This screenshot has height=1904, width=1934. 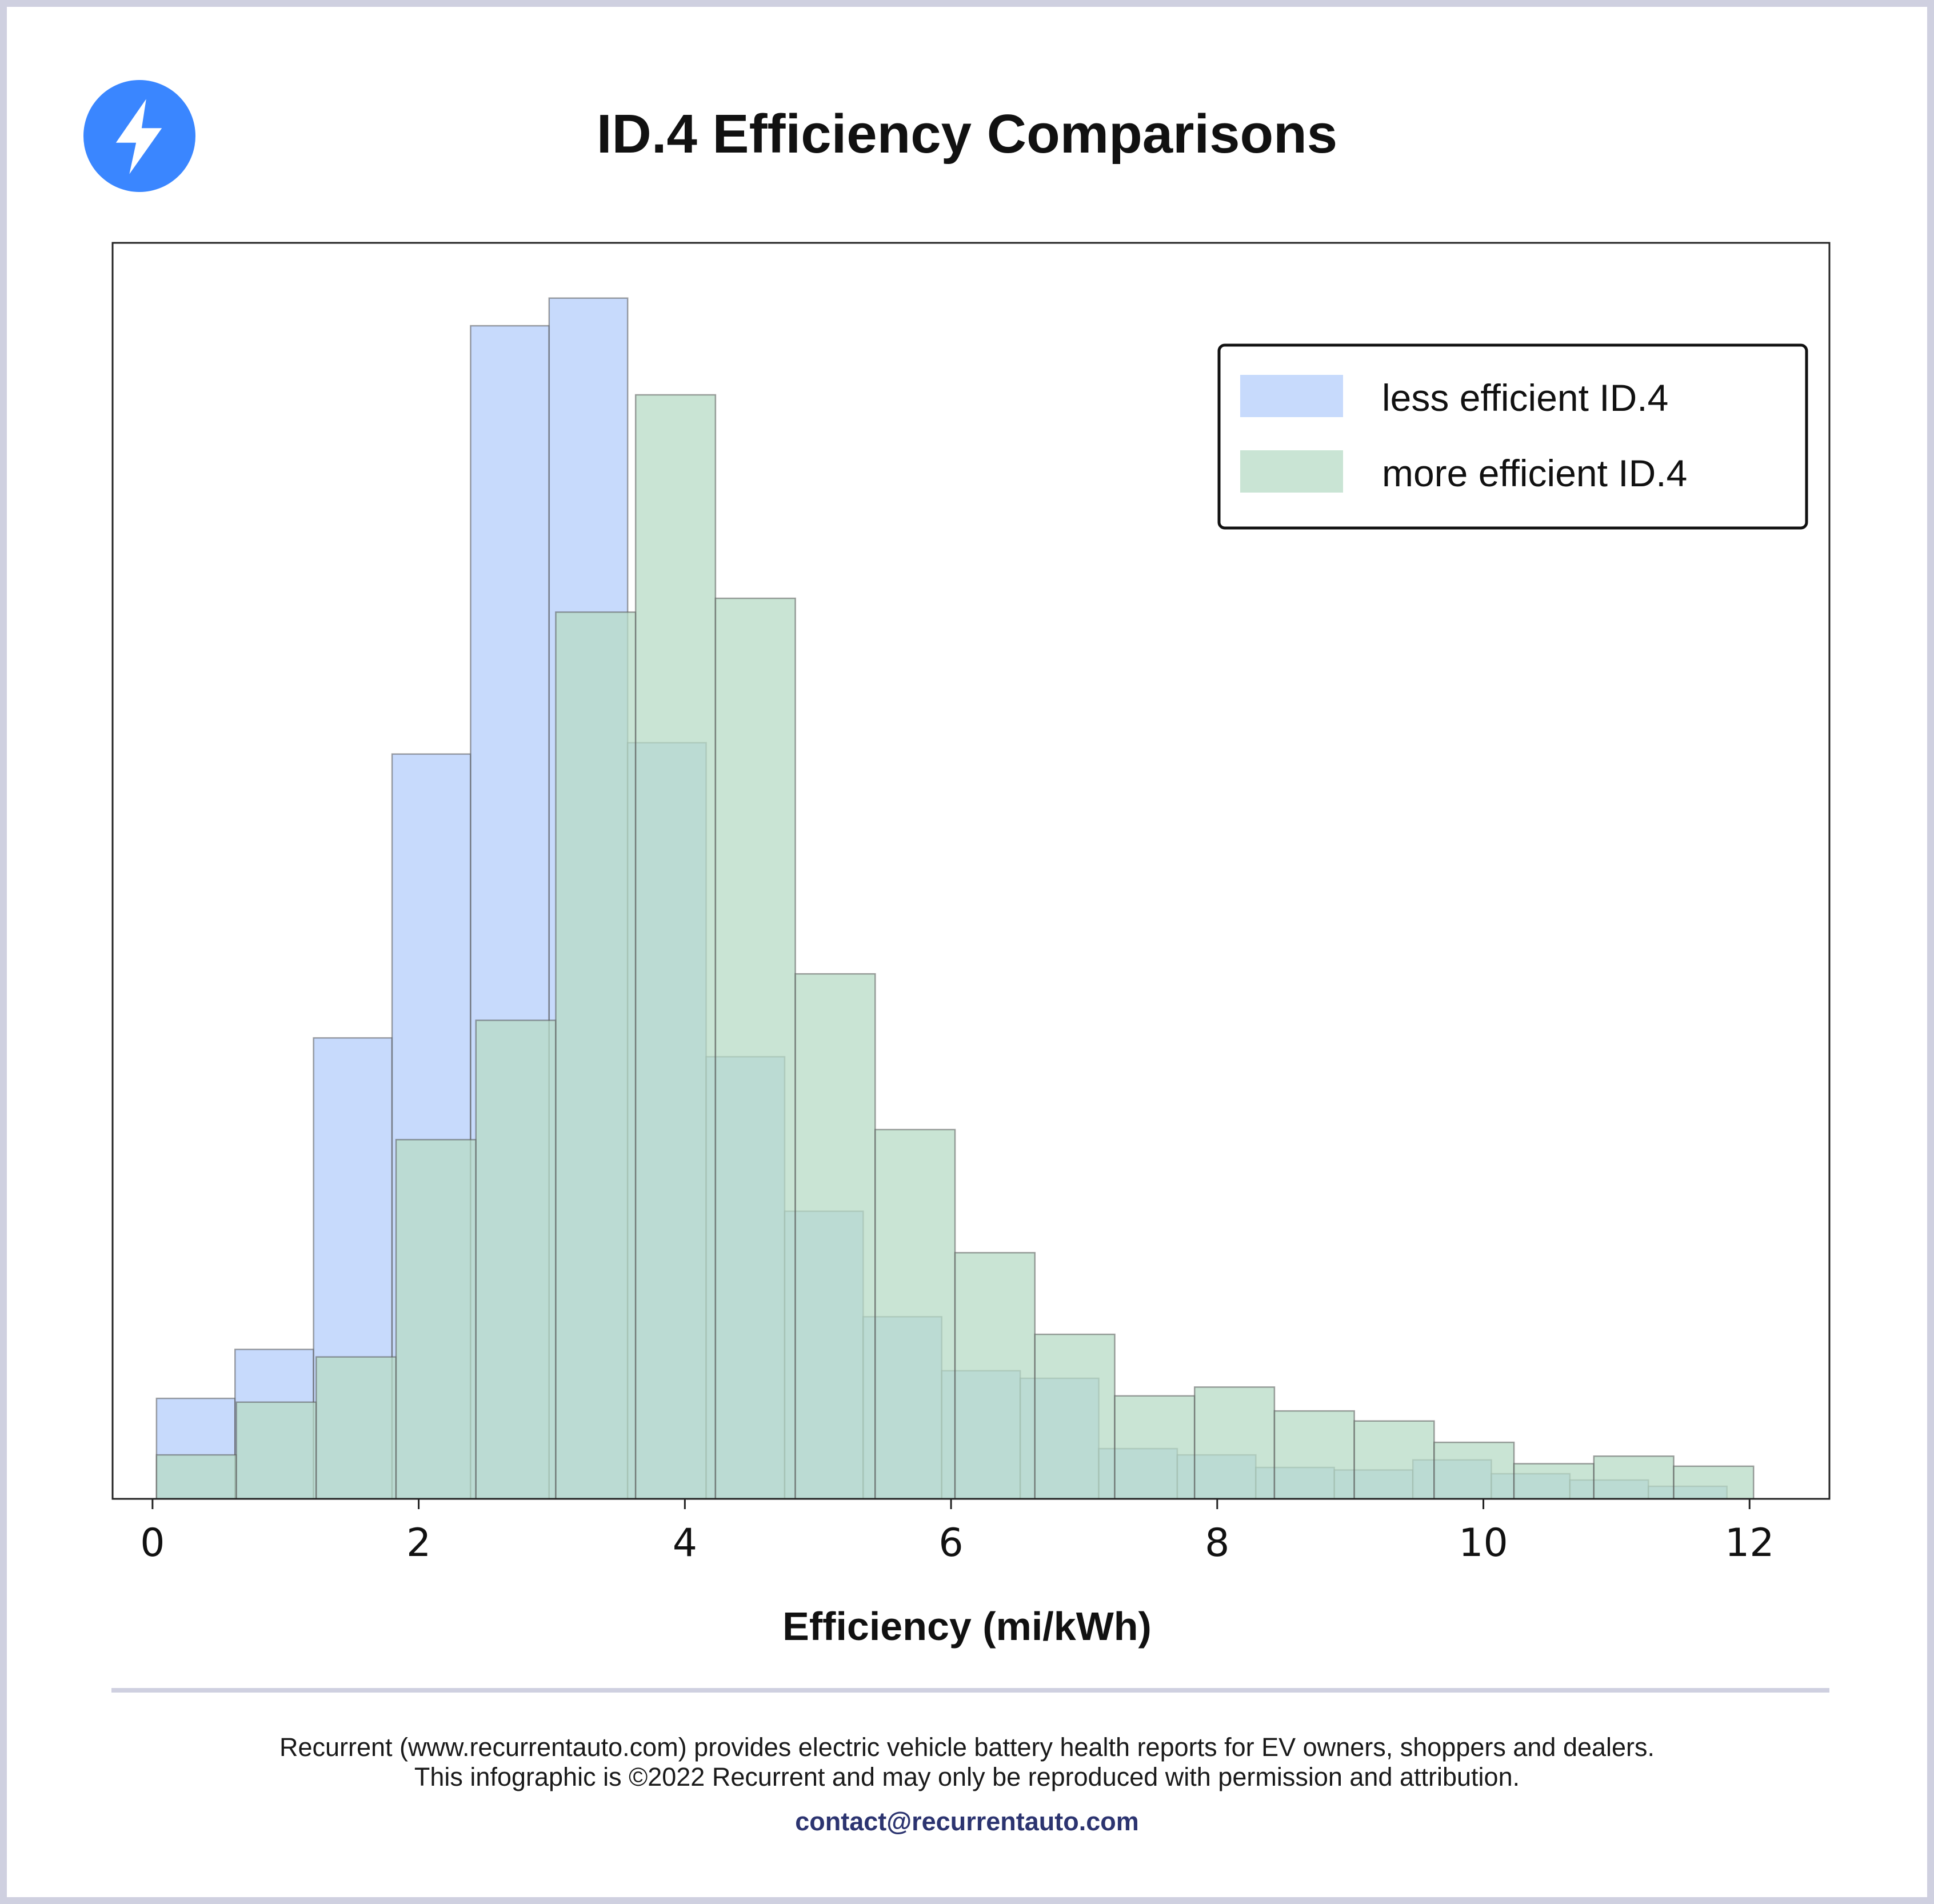 I want to click on x-tick-label: 10, so click(x=1484, y=1543).